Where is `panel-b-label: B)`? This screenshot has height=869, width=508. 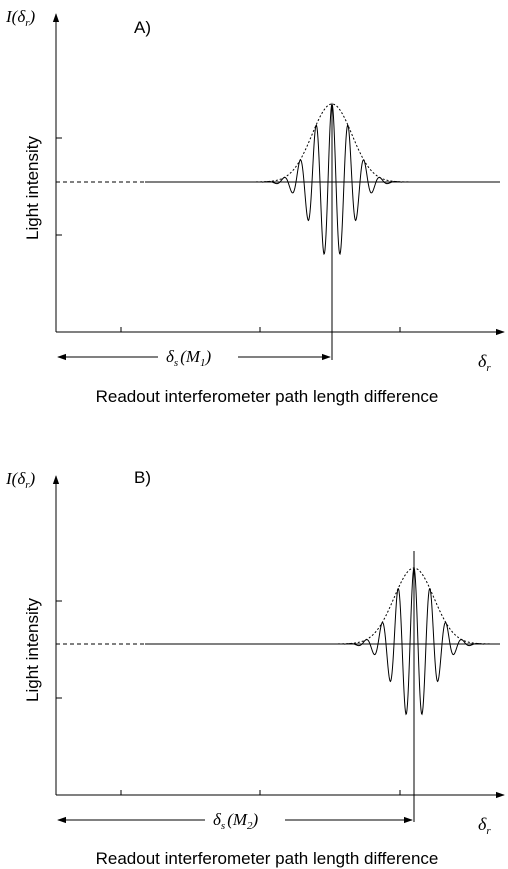
panel-b-label: B) is located at coordinates (142, 477).